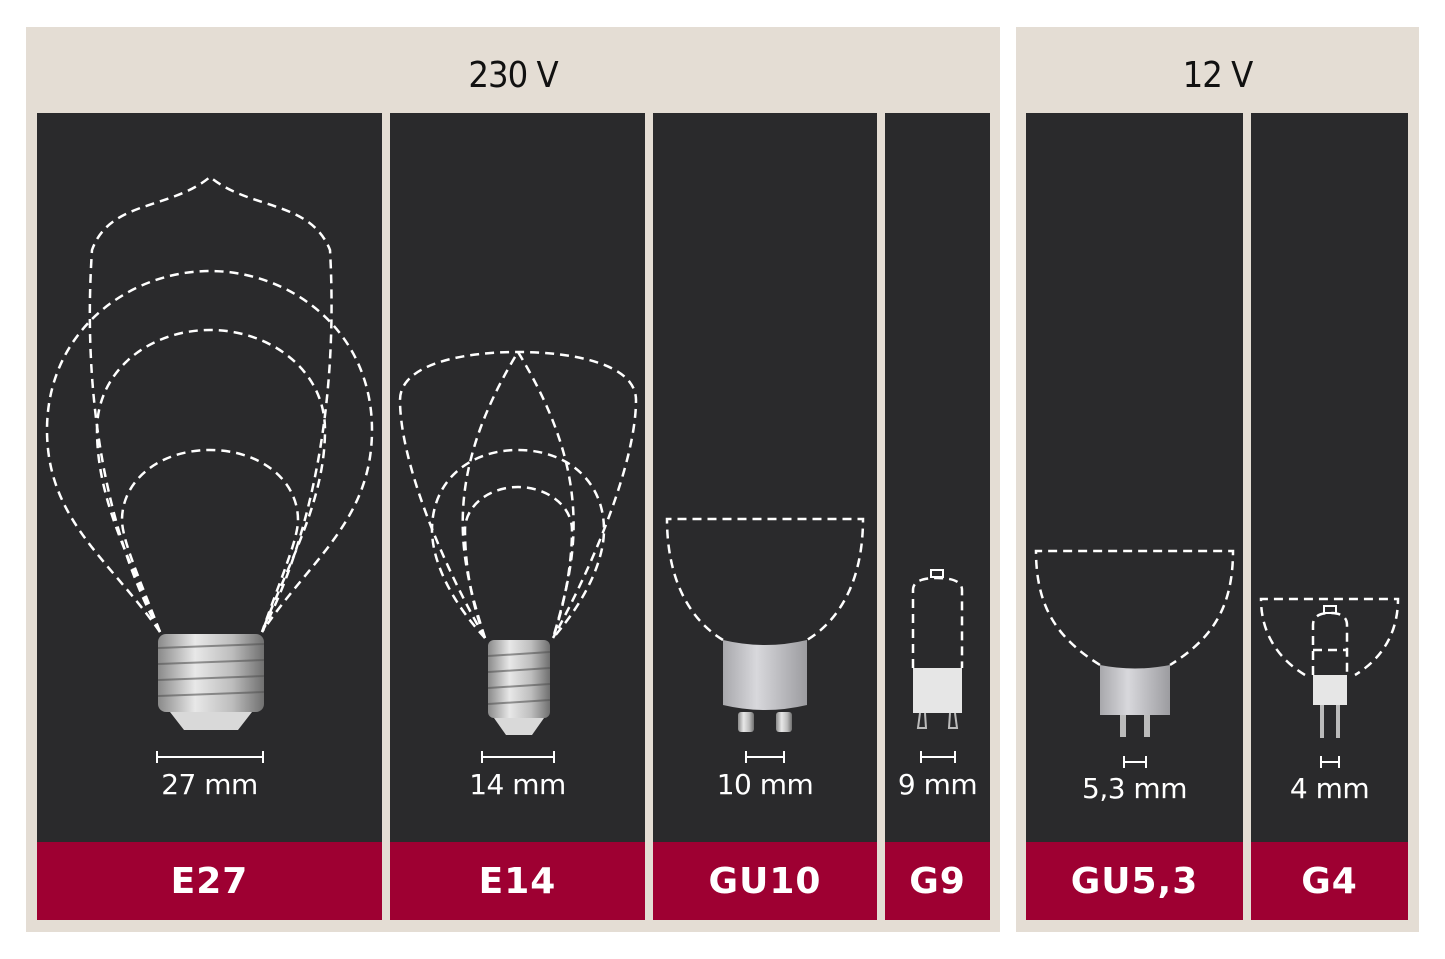 This screenshot has height=959, width=1445. I want to click on socket-label: GU10, so click(765, 881).